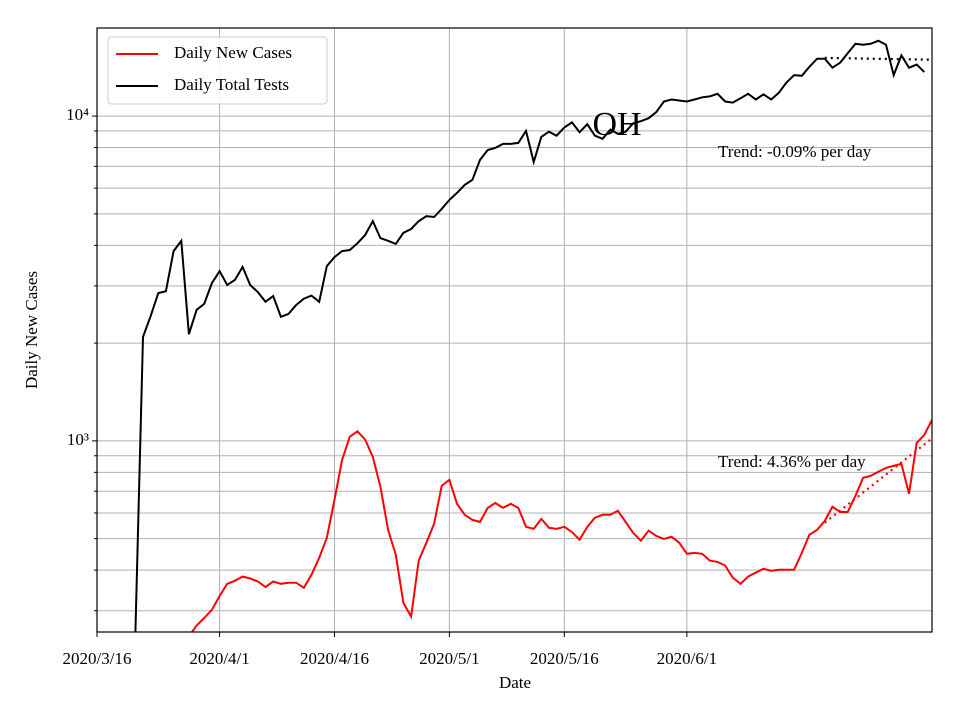  Describe the element at coordinates (795, 151) in the screenshot. I see `annotation: Trend: -0.09% per day` at that location.